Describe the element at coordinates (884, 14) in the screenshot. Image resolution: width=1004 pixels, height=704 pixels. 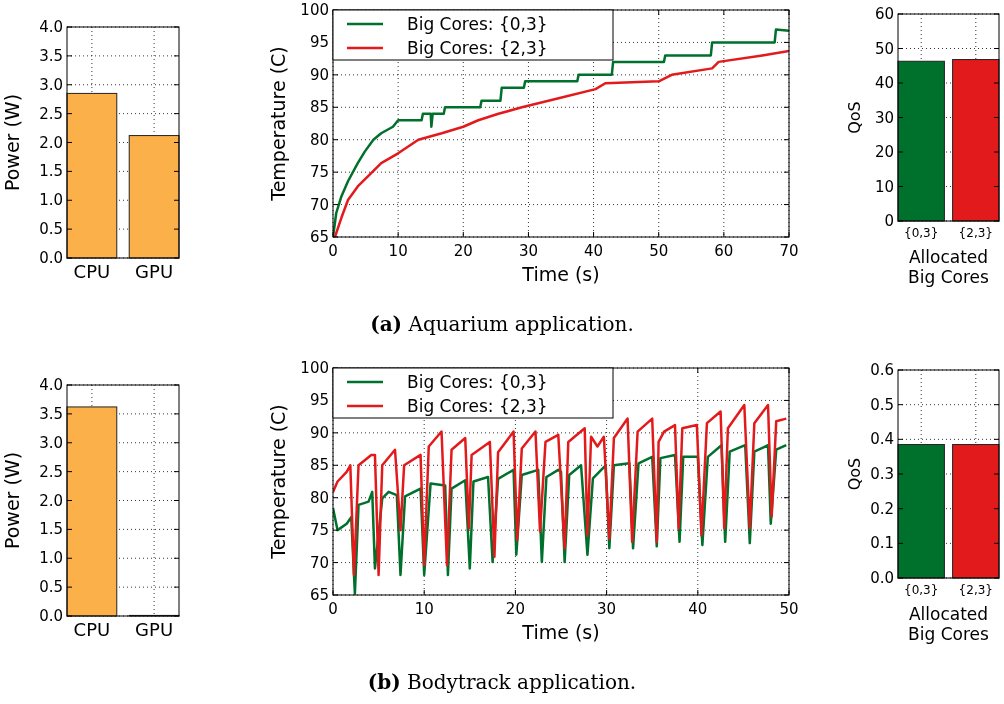
I see `y-tick-label: 60` at that location.